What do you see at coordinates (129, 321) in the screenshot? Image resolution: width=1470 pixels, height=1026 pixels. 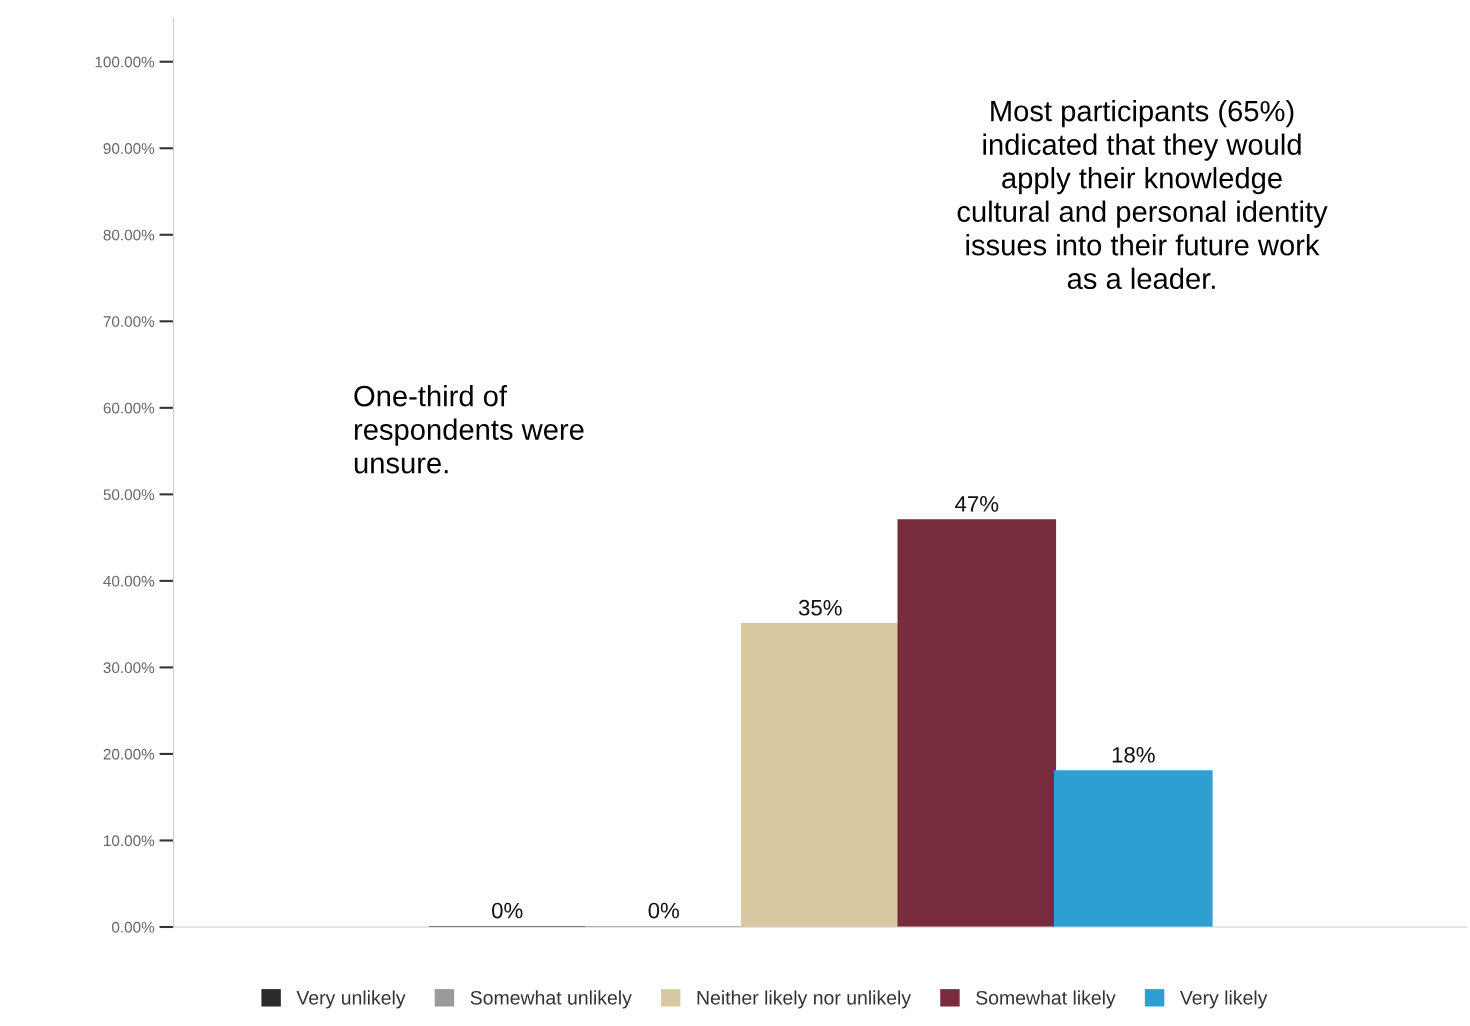 I see `y-tick-label: 70.00%` at bounding box center [129, 321].